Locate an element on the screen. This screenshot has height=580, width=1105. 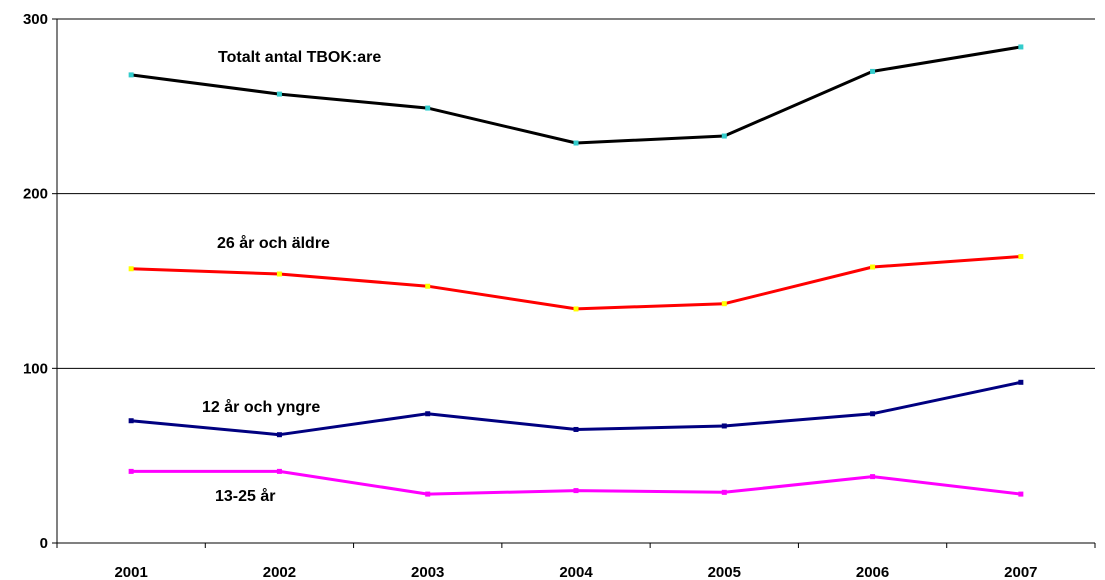
series-label-13-25: 13-25 år is located at coordinates (245, 496).